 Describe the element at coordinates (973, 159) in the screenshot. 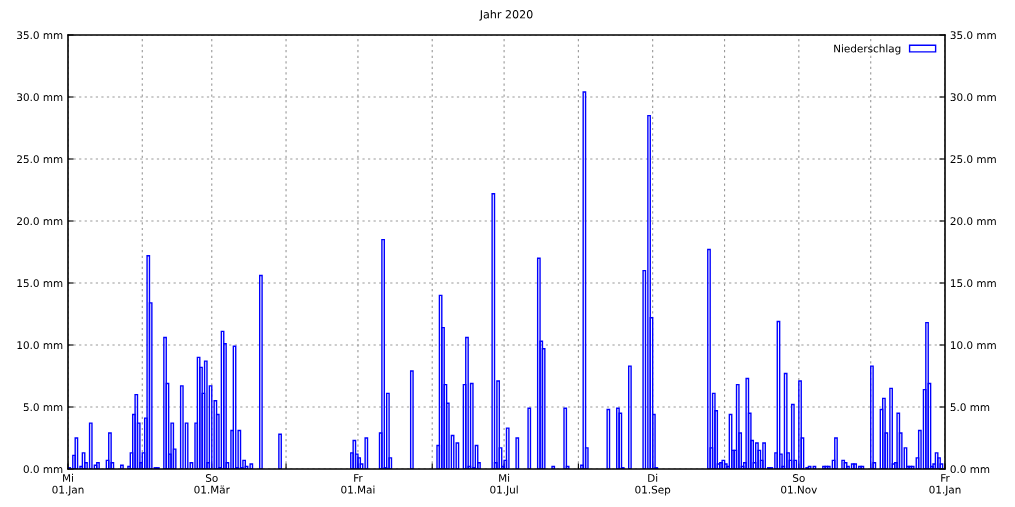

I see `y2-tick-label: 25.0 mm` at that location.